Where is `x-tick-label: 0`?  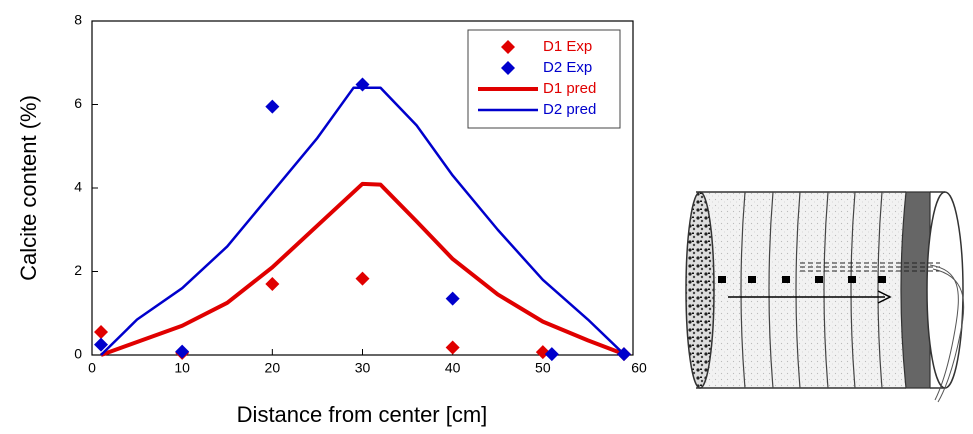
x-tick-label: 0 is located at coordinates (92, 368).